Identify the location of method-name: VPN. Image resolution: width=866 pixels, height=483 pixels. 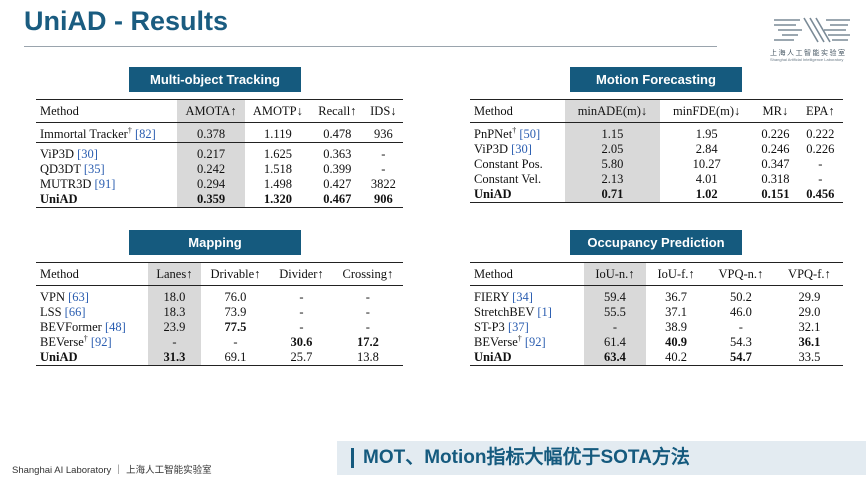
(53, 297).